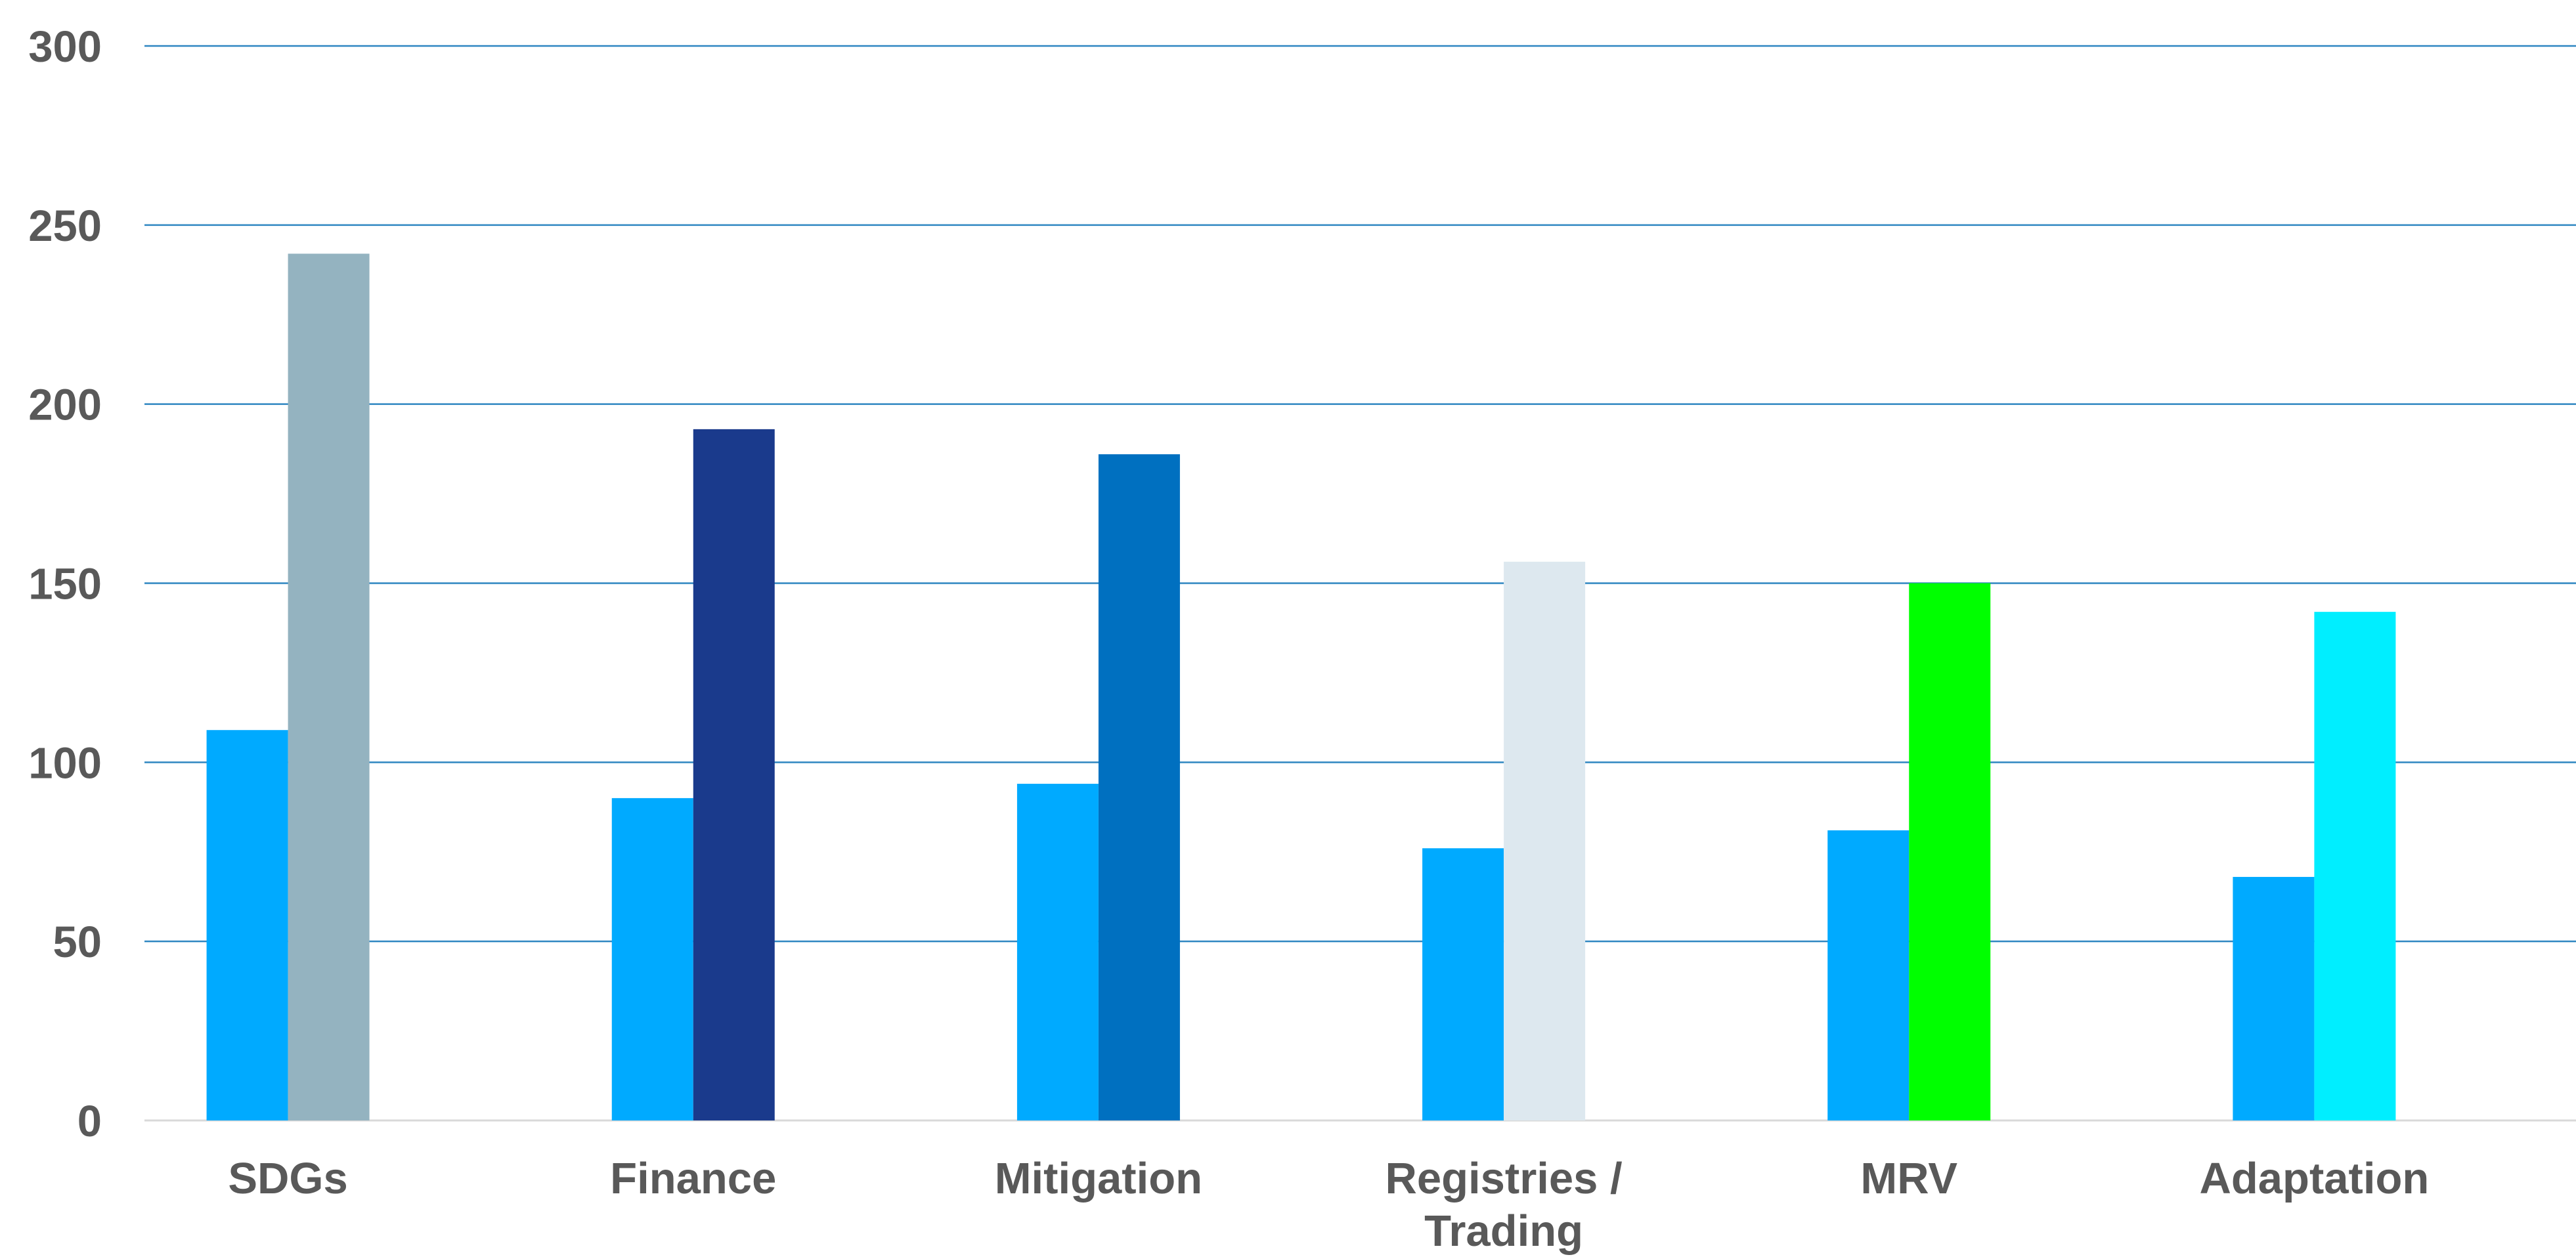 The width and height of the screenshot is (2576, 1257). What do you see at coordinates (693, 1178) in the screenshot?
I see `x-category-label: Finance` at bounding box center [693, 1178].